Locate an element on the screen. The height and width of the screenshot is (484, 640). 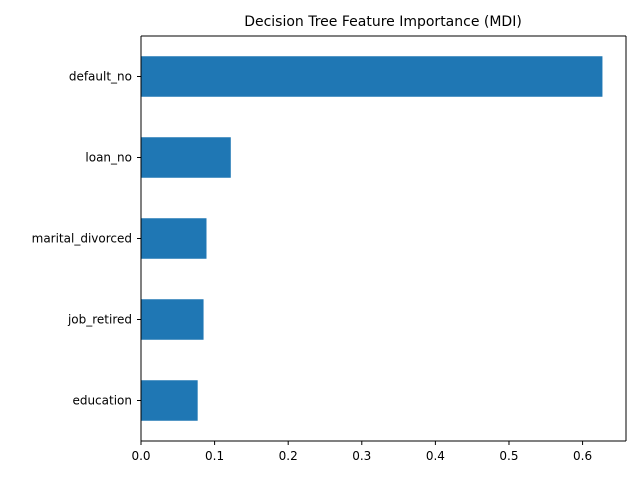
y-tick-label: education is located at coordinates (102, 401).